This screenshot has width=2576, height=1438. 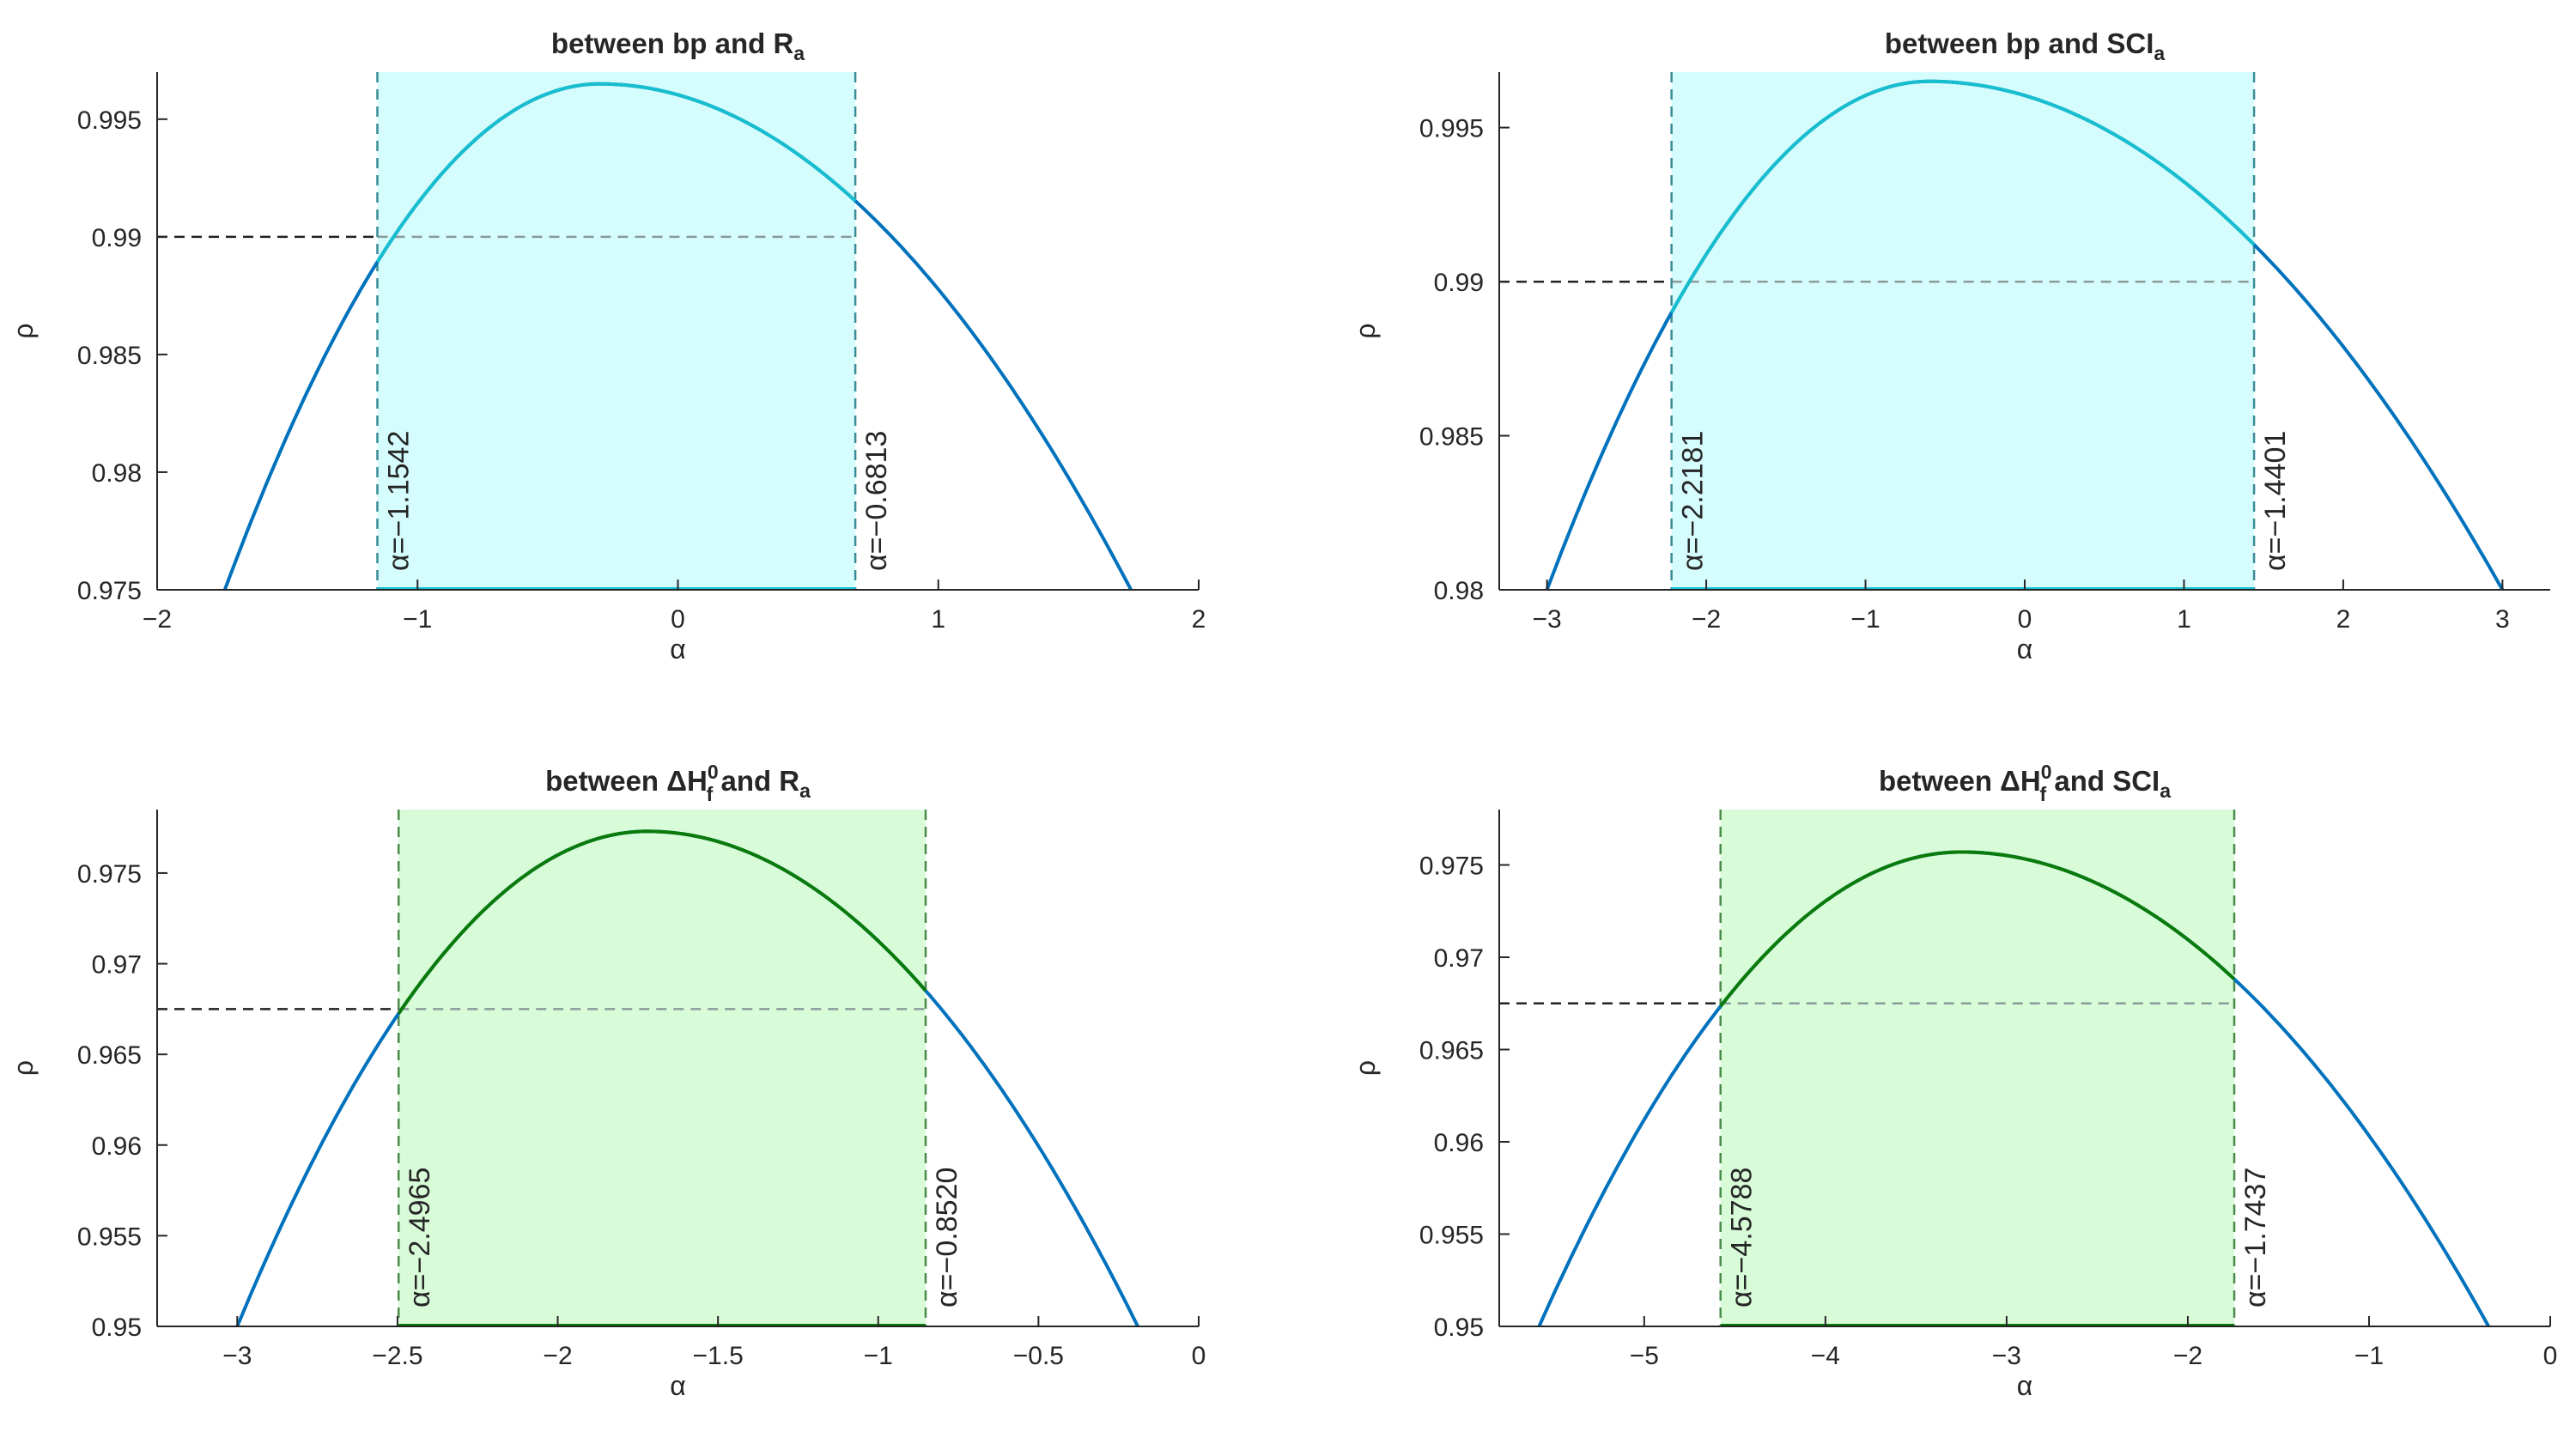 I want to click on chart-title: between bp and SCIa, so click(x=2026, y=45).